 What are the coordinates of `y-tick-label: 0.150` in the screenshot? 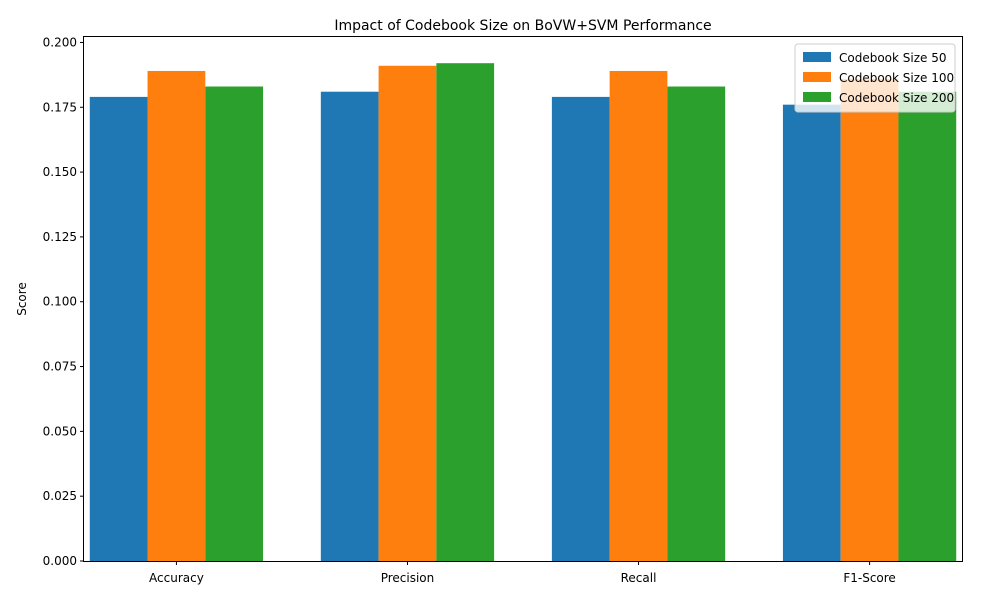 It's located at (60, 172).